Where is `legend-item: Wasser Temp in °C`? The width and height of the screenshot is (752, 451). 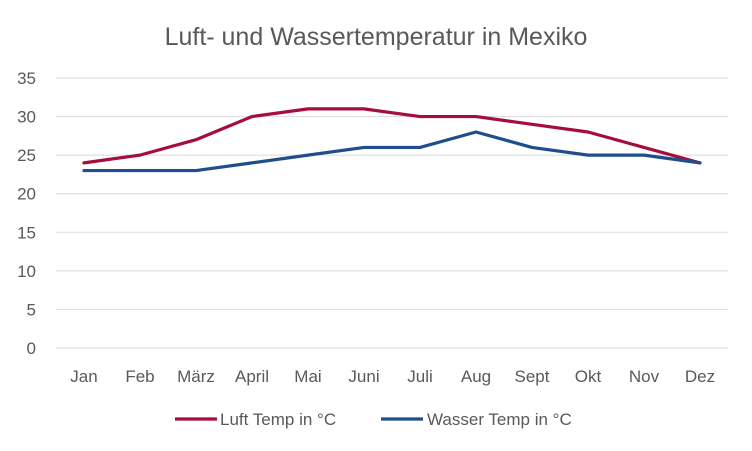 legend-item: Wasser Temp in °C is located at coordinates (476, 419).